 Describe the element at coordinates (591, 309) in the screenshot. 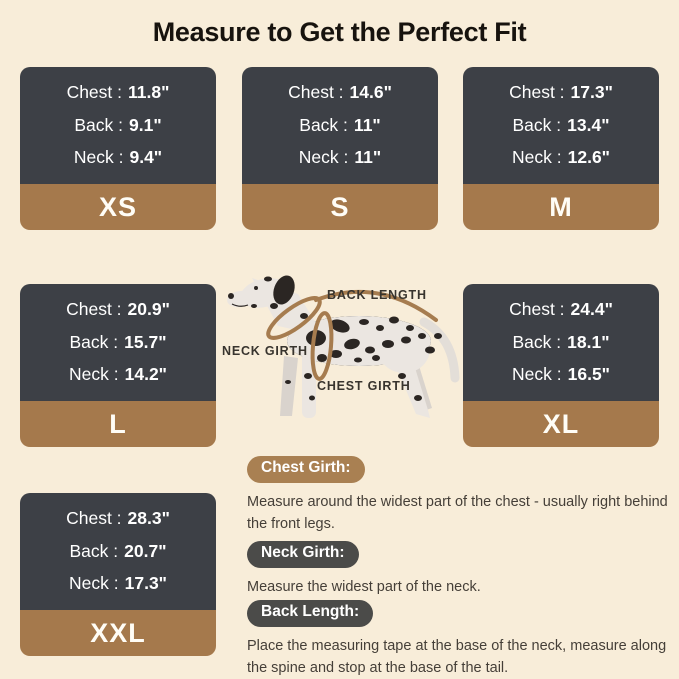

I see `chest-value: 24.4"` at that location.